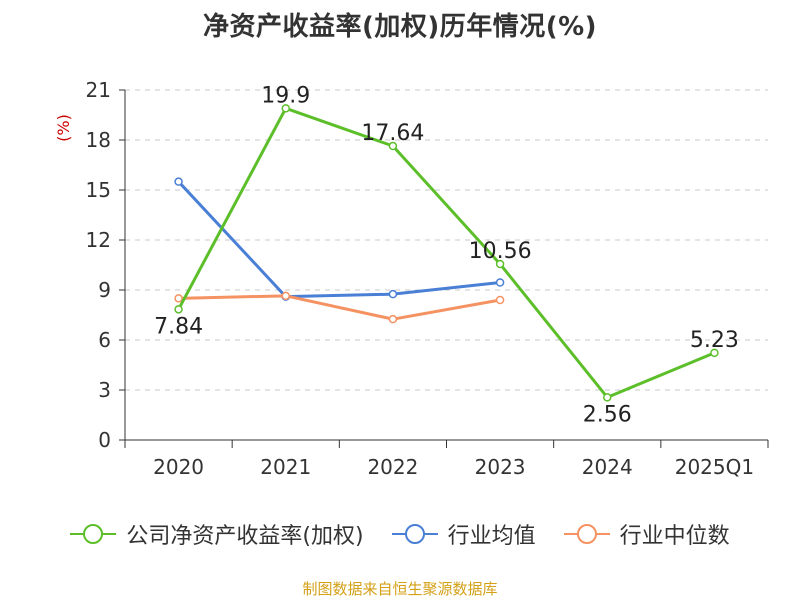 This screenshot has width=800, height=600. Describe the element at coordinates (500, 251) in the screenshot. I see `data-label: 10.56` at that location.